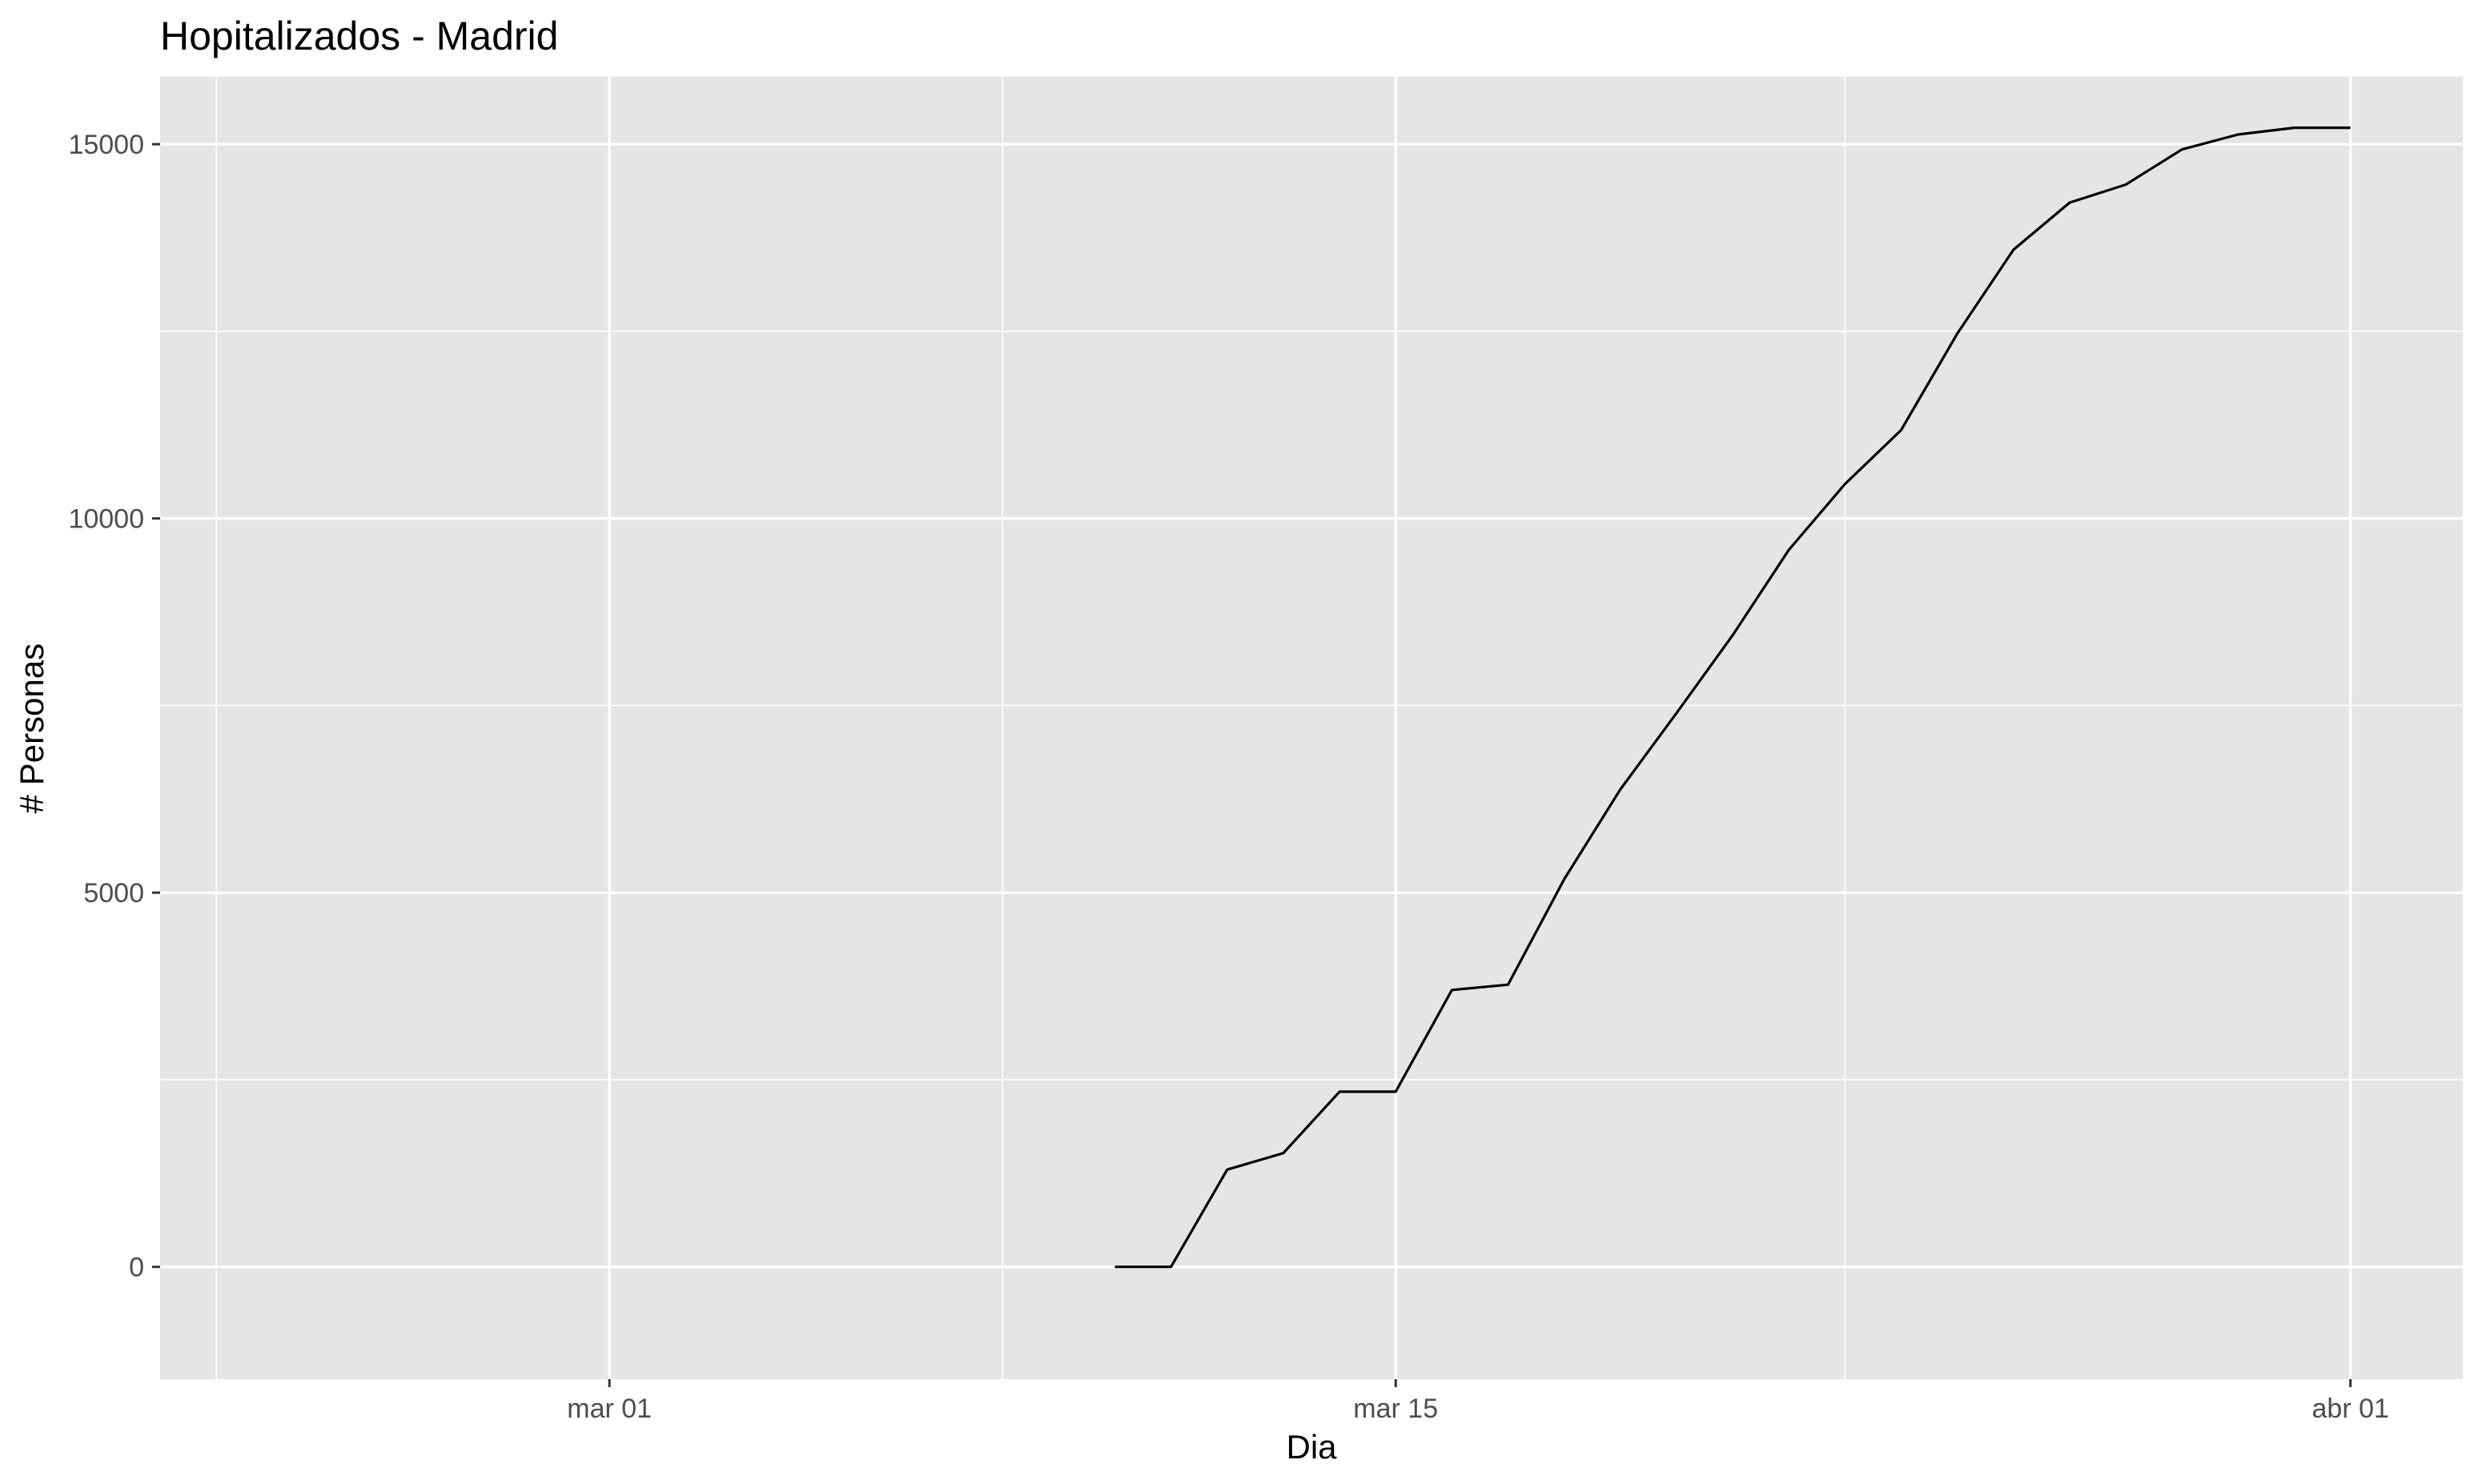 The height and width of the screenshot is (1484, 2478). I want to click on chart-title: Hopitalizados - Madrid, so click(359, 36).